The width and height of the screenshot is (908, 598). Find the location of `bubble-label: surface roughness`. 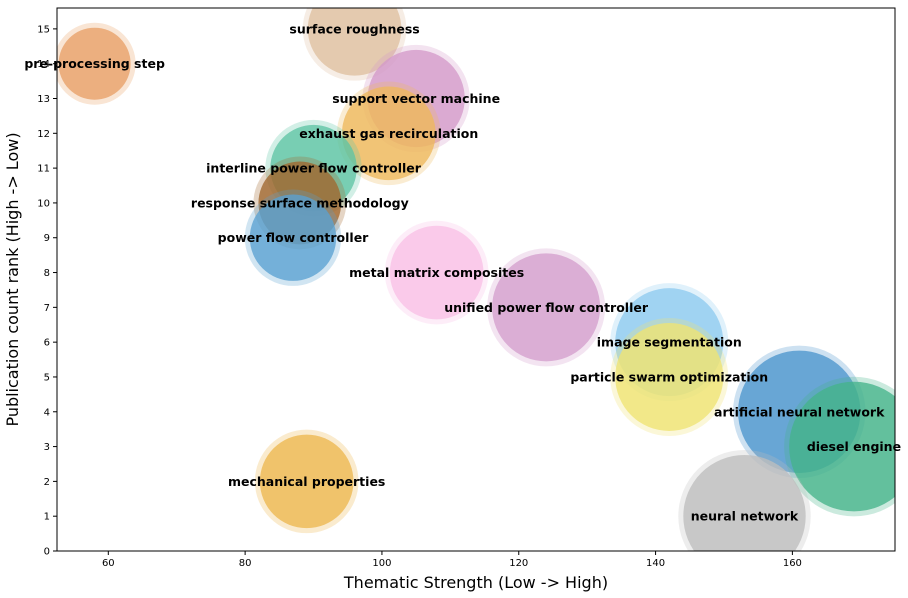

bubble-label: surface roughness is located at coordinates (354, 28).